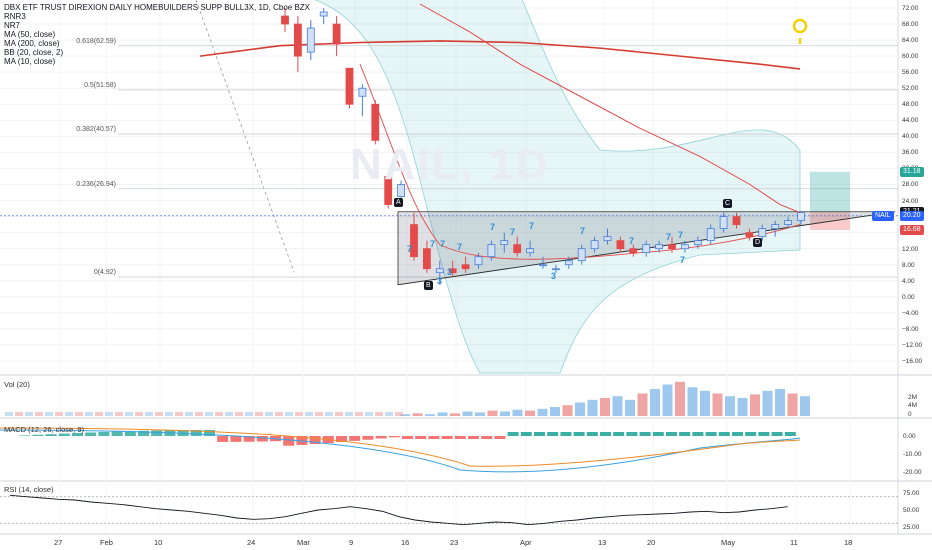  Describe the element at coordinates (398, 510) in the screenshot. I see `rsi-line` at that location.